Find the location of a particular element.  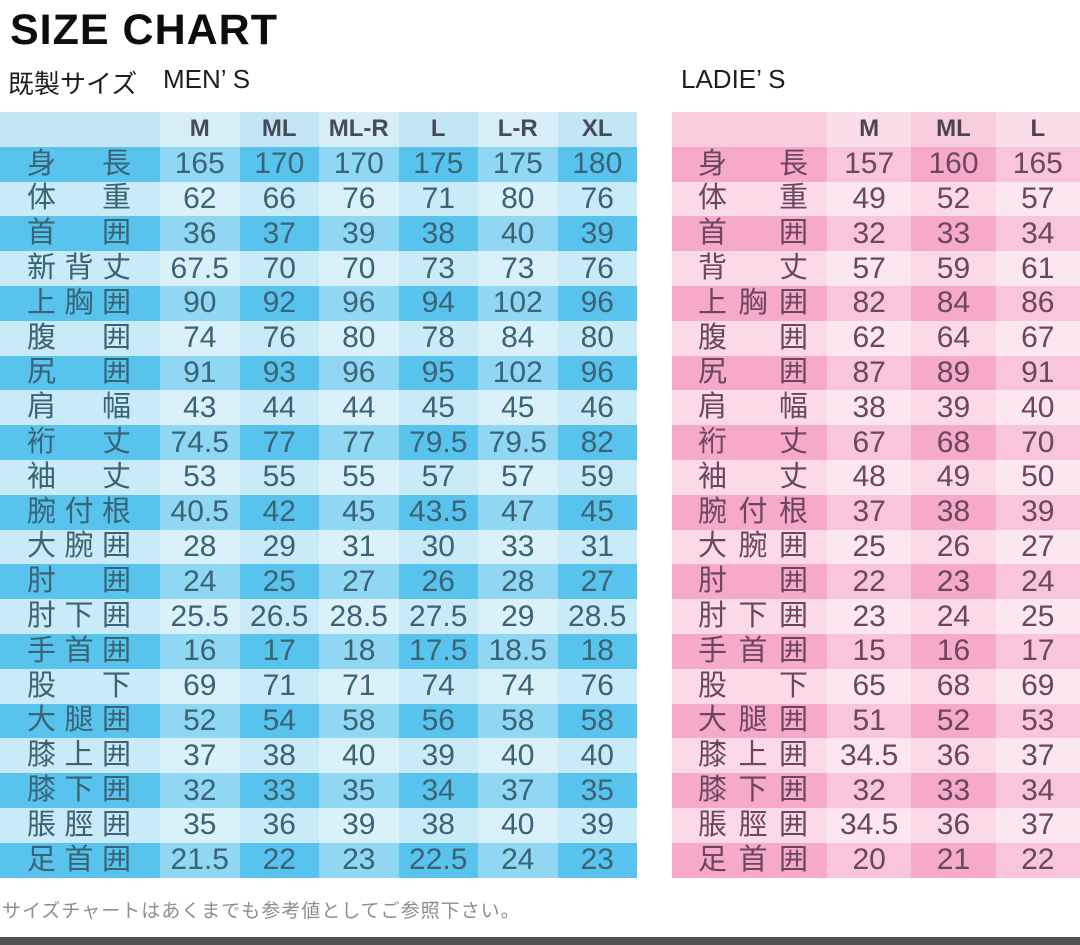

row-label-text: 尻囲 is located at coordinates (79, 372).